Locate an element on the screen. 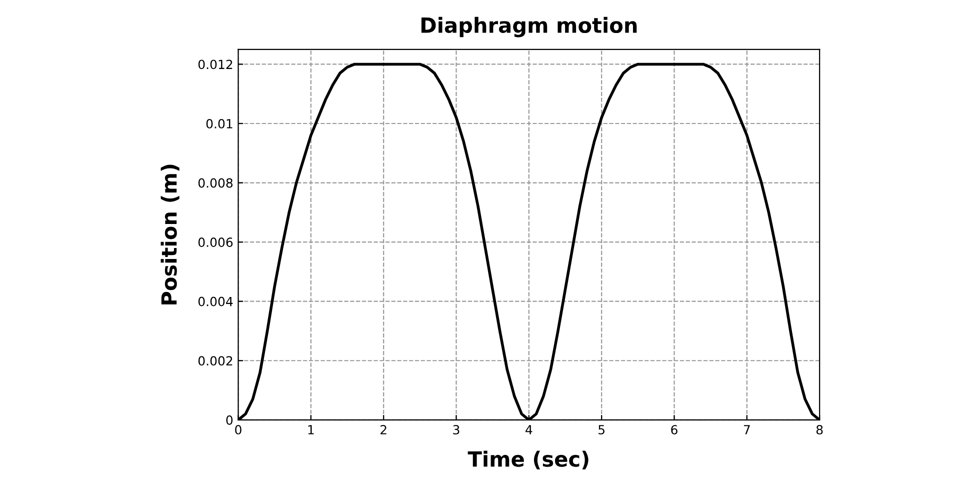  y-tick-label: 0 is located at coordinates (229, 420).